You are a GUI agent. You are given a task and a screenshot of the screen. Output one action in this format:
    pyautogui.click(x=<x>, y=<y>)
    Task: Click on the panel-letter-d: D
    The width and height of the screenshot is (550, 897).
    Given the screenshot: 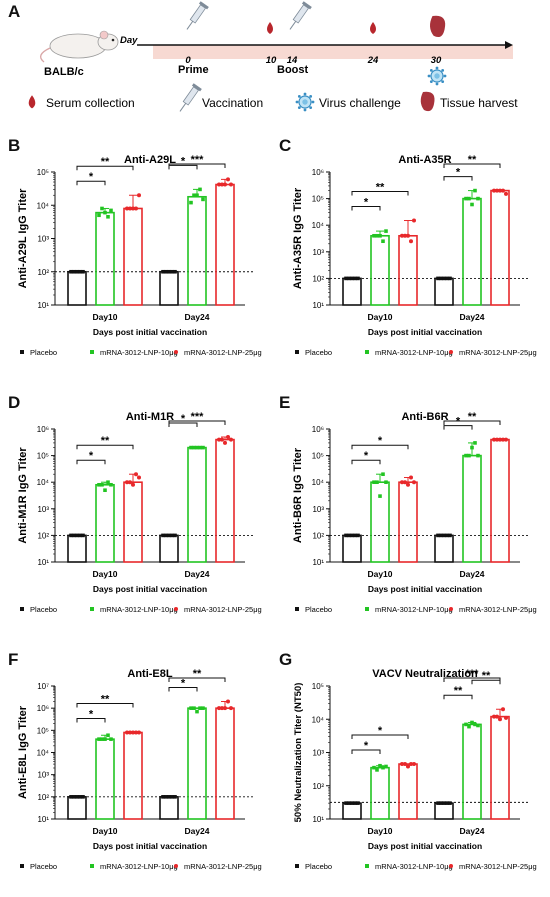 What is the action you would take?
    pyautogui.click(x=14, y=402)
    